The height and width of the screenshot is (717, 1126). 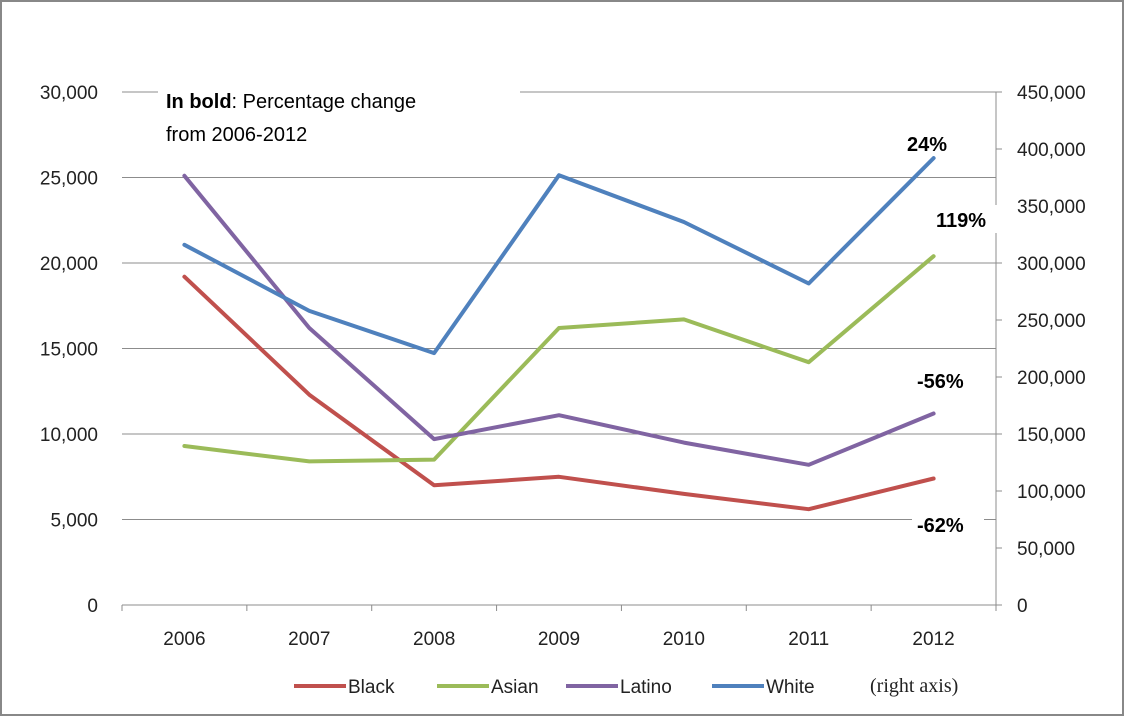 What do you see at coordinates (74, 521) in the screenshot?
I see `left-tick-label: 5,000` at bounding box center [74, 521].